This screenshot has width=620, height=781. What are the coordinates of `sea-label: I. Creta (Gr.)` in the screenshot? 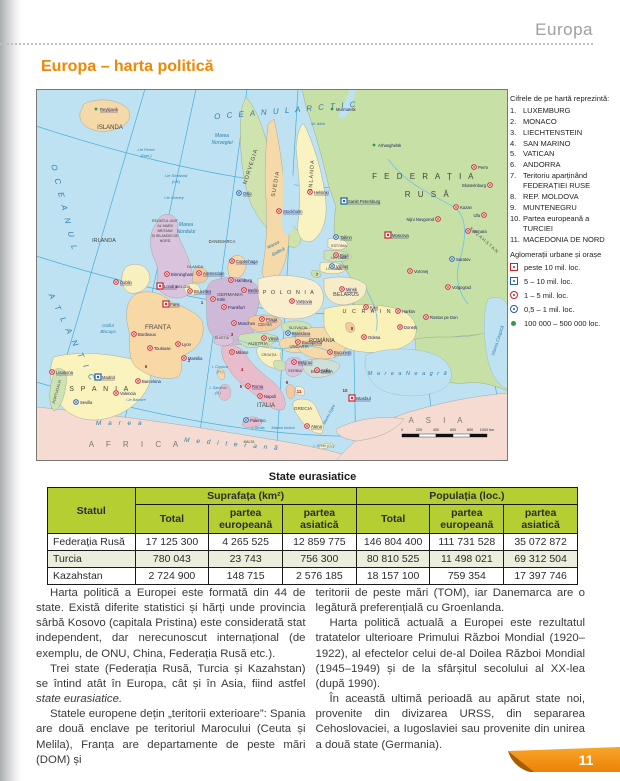 It's located at (324, 446).